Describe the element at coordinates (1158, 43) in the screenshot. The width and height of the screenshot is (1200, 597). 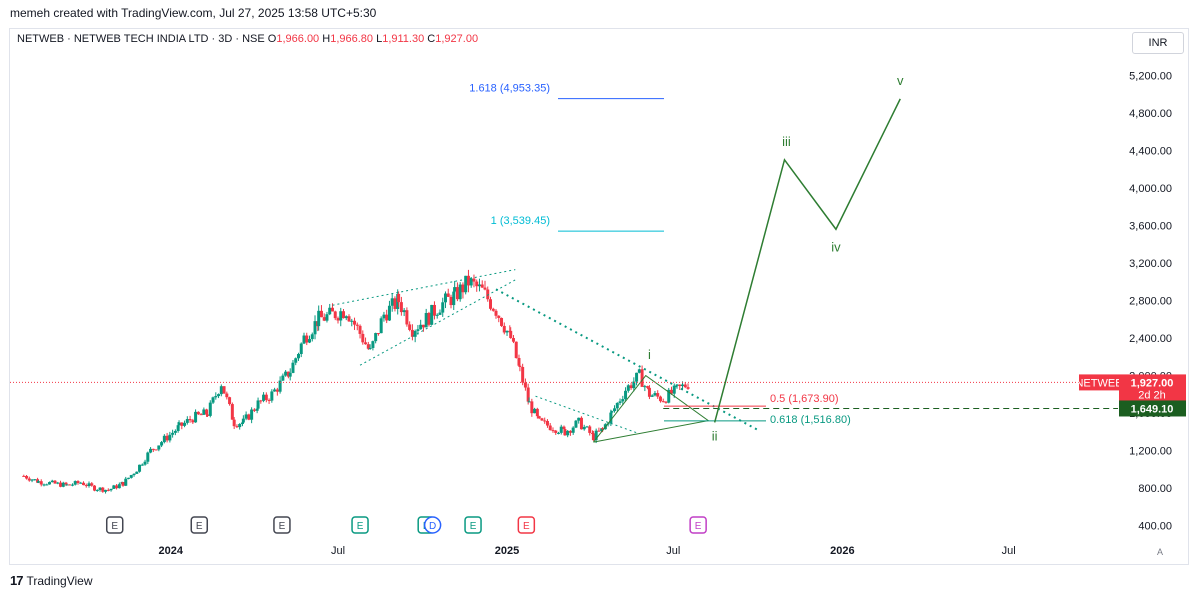
I see `currency-button: INR` at that location.